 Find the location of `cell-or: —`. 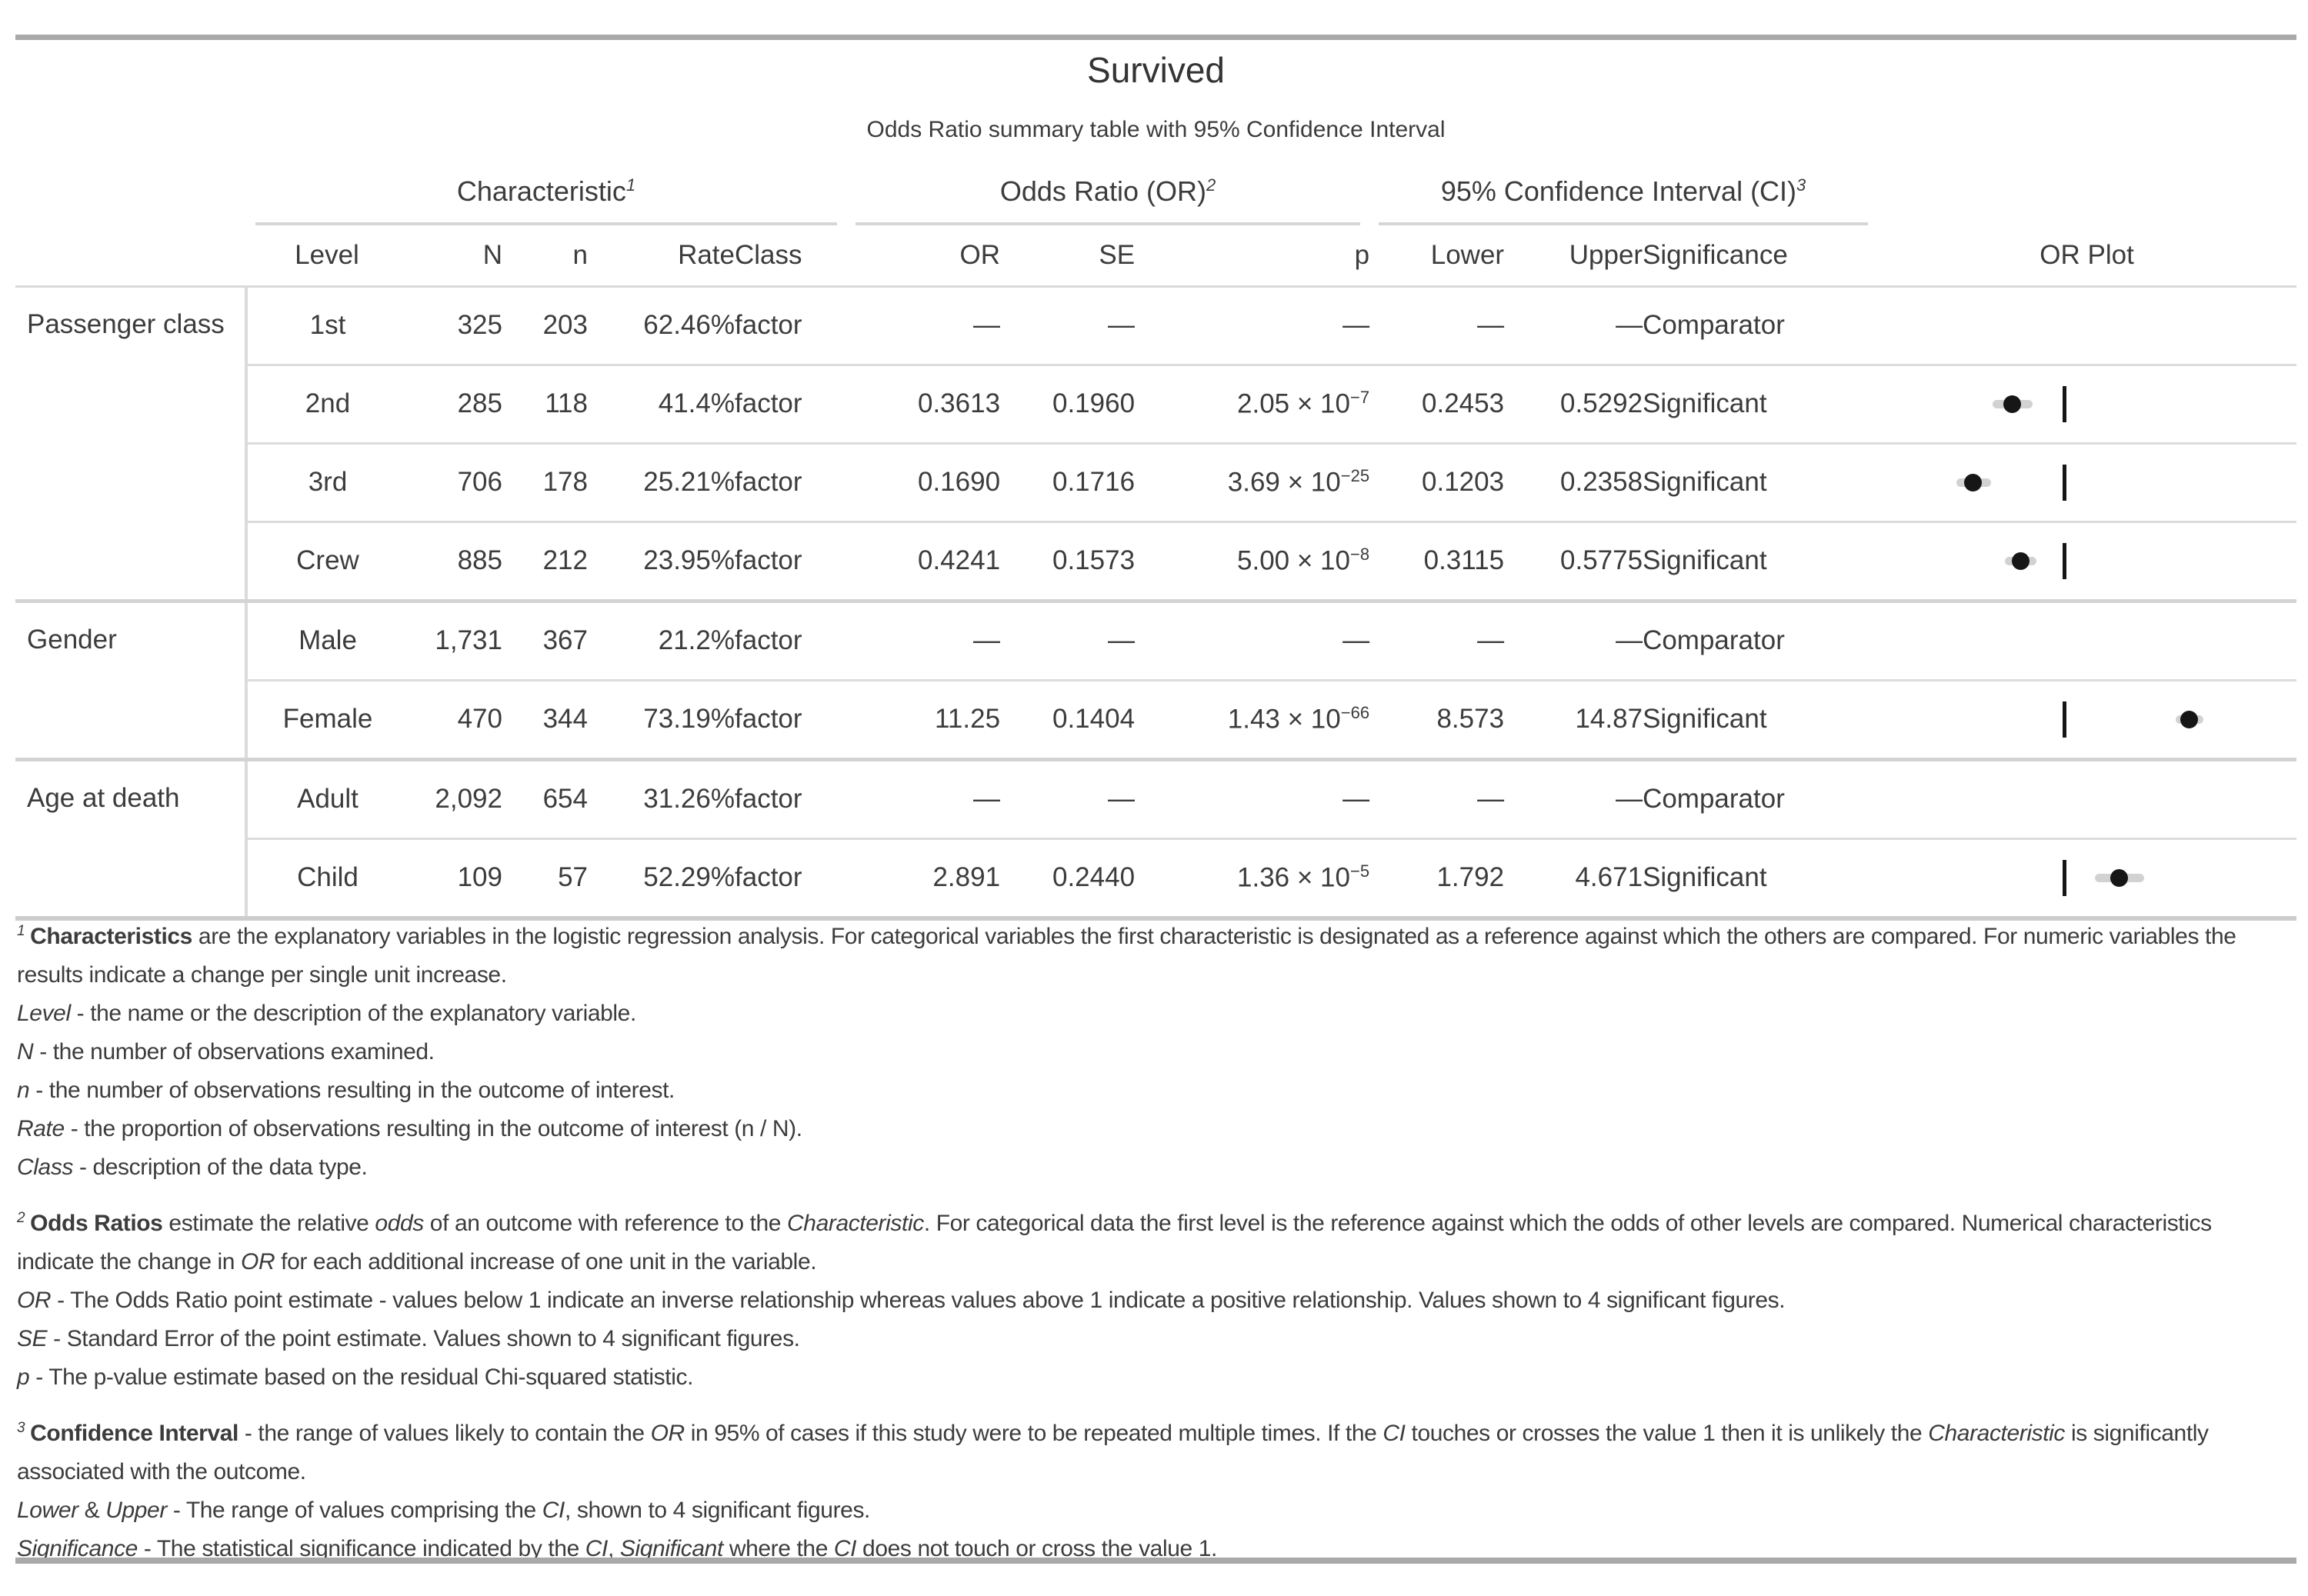

cell-or: — is located at coordinates (923, 797).